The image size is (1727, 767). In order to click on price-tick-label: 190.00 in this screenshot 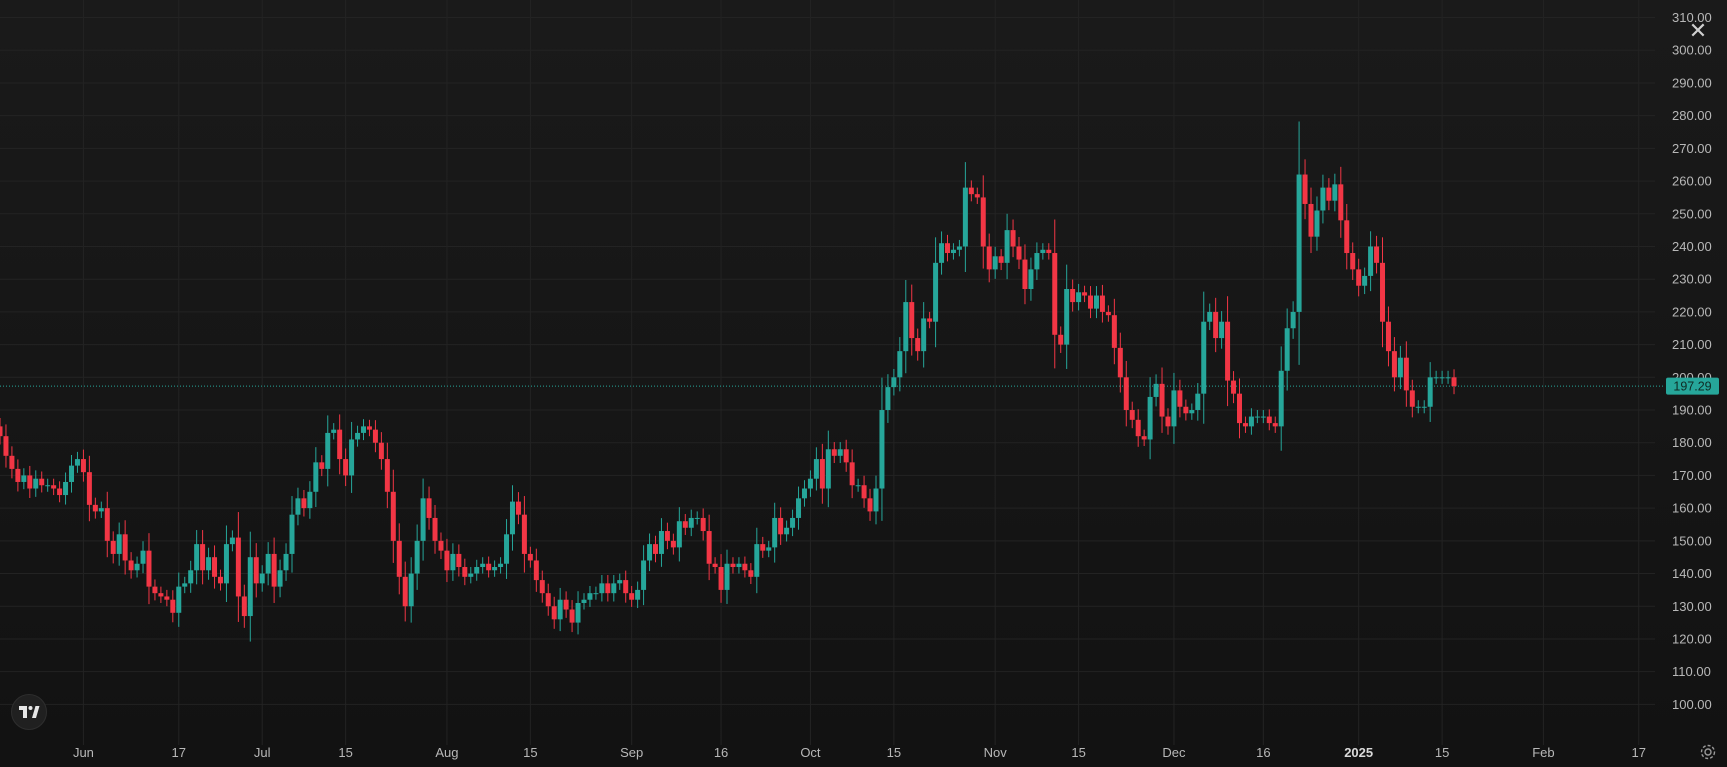, I will do `click(1692, 410)`.